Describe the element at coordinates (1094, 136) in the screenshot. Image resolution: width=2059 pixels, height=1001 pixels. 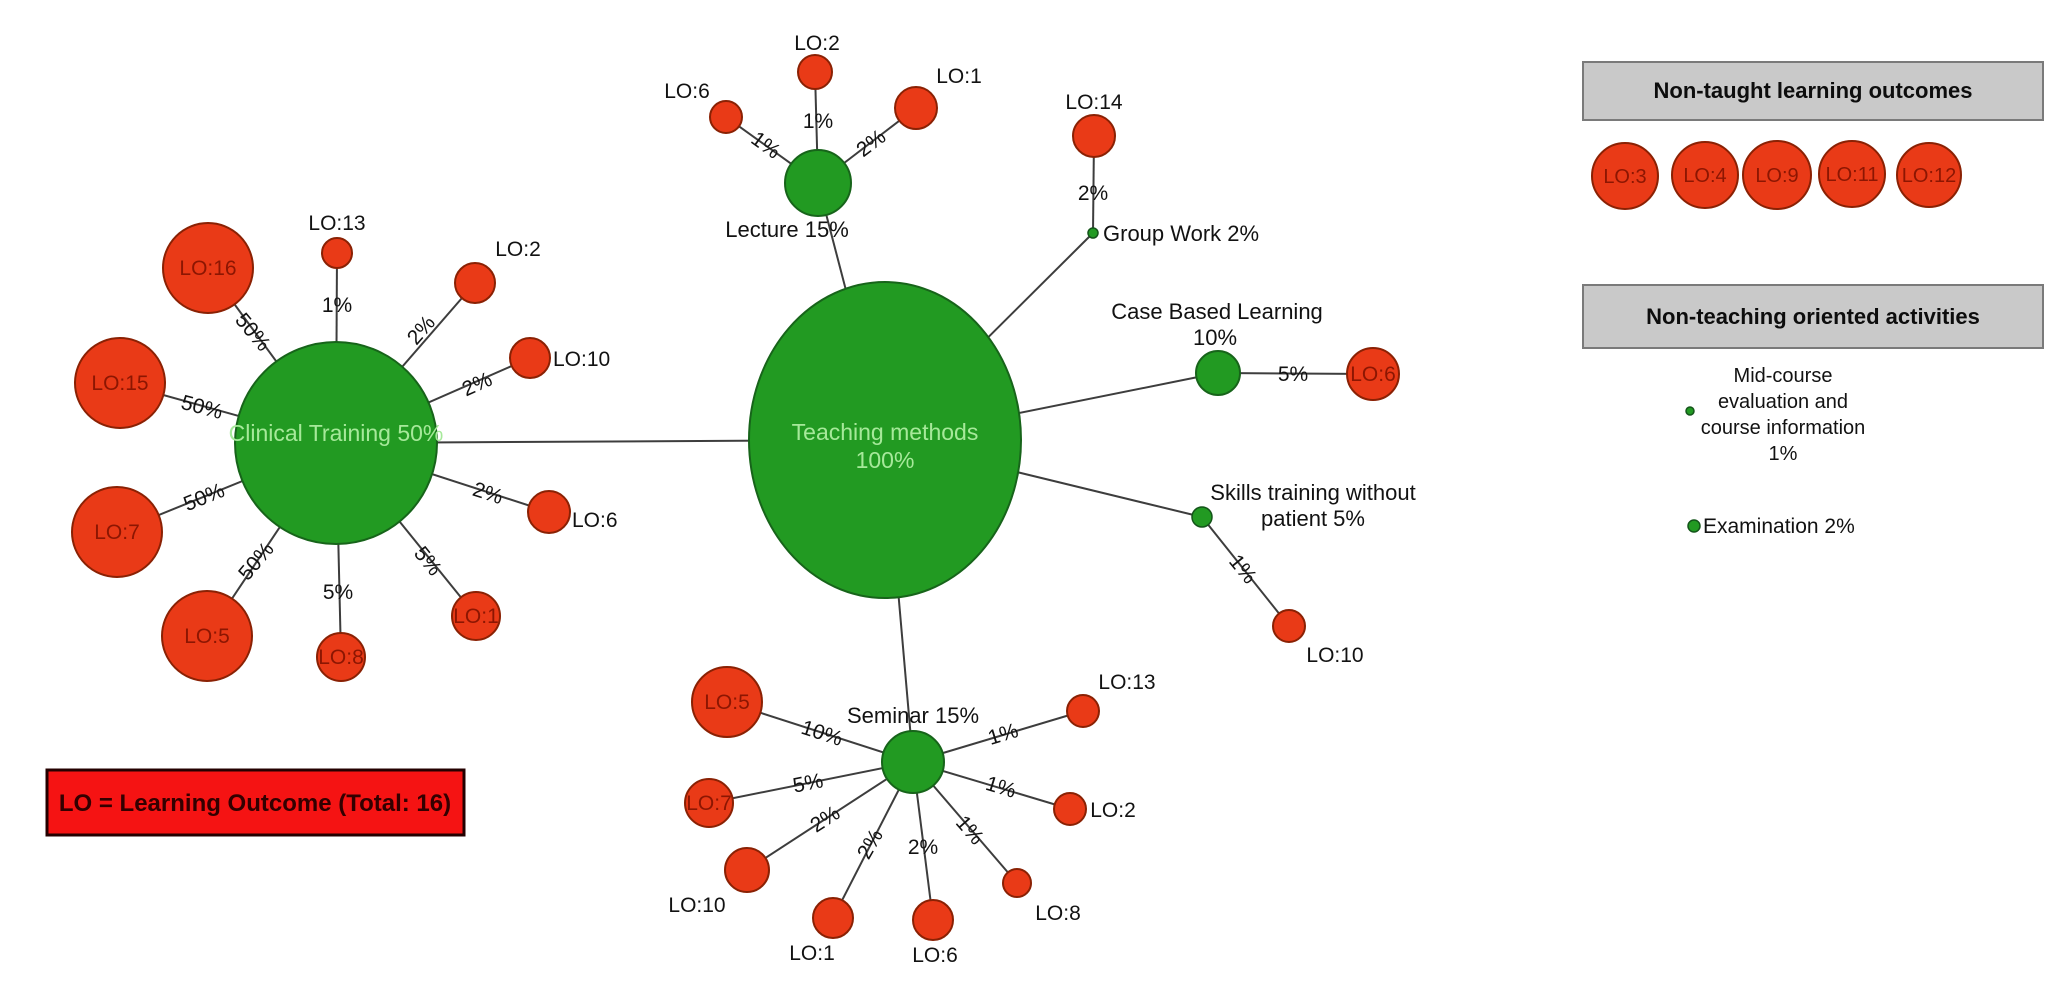
I see `node-groupwork-lo14` at that location.